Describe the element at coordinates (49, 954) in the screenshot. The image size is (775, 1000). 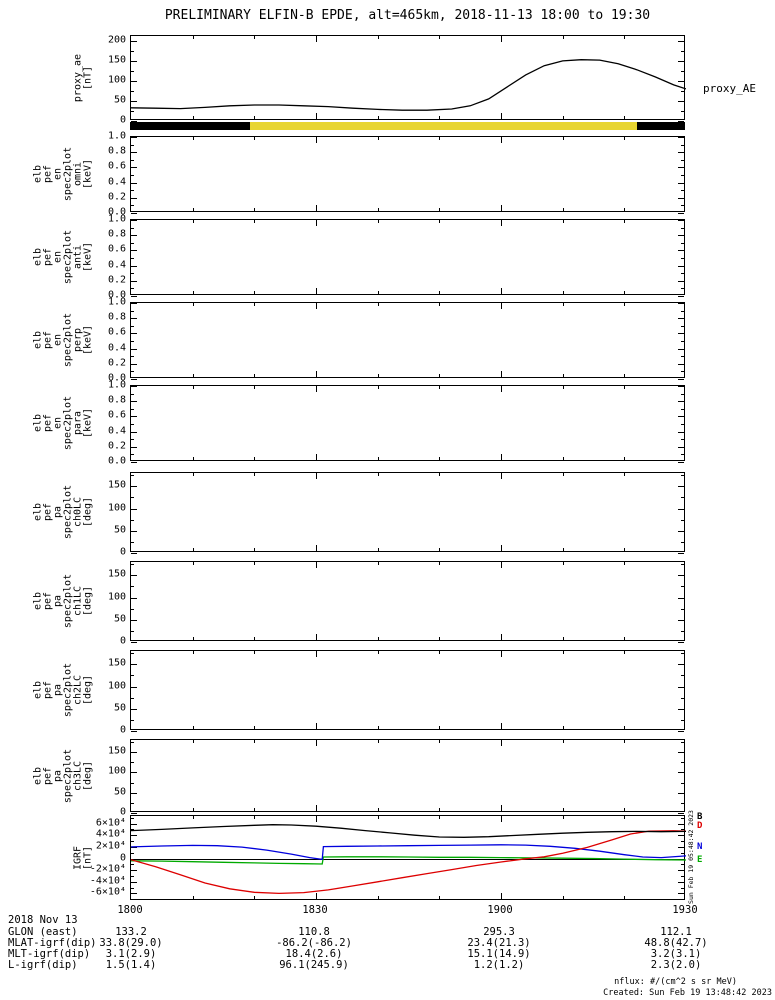
I see `footer-row-label: MLT-igrf(dip)` at that location.